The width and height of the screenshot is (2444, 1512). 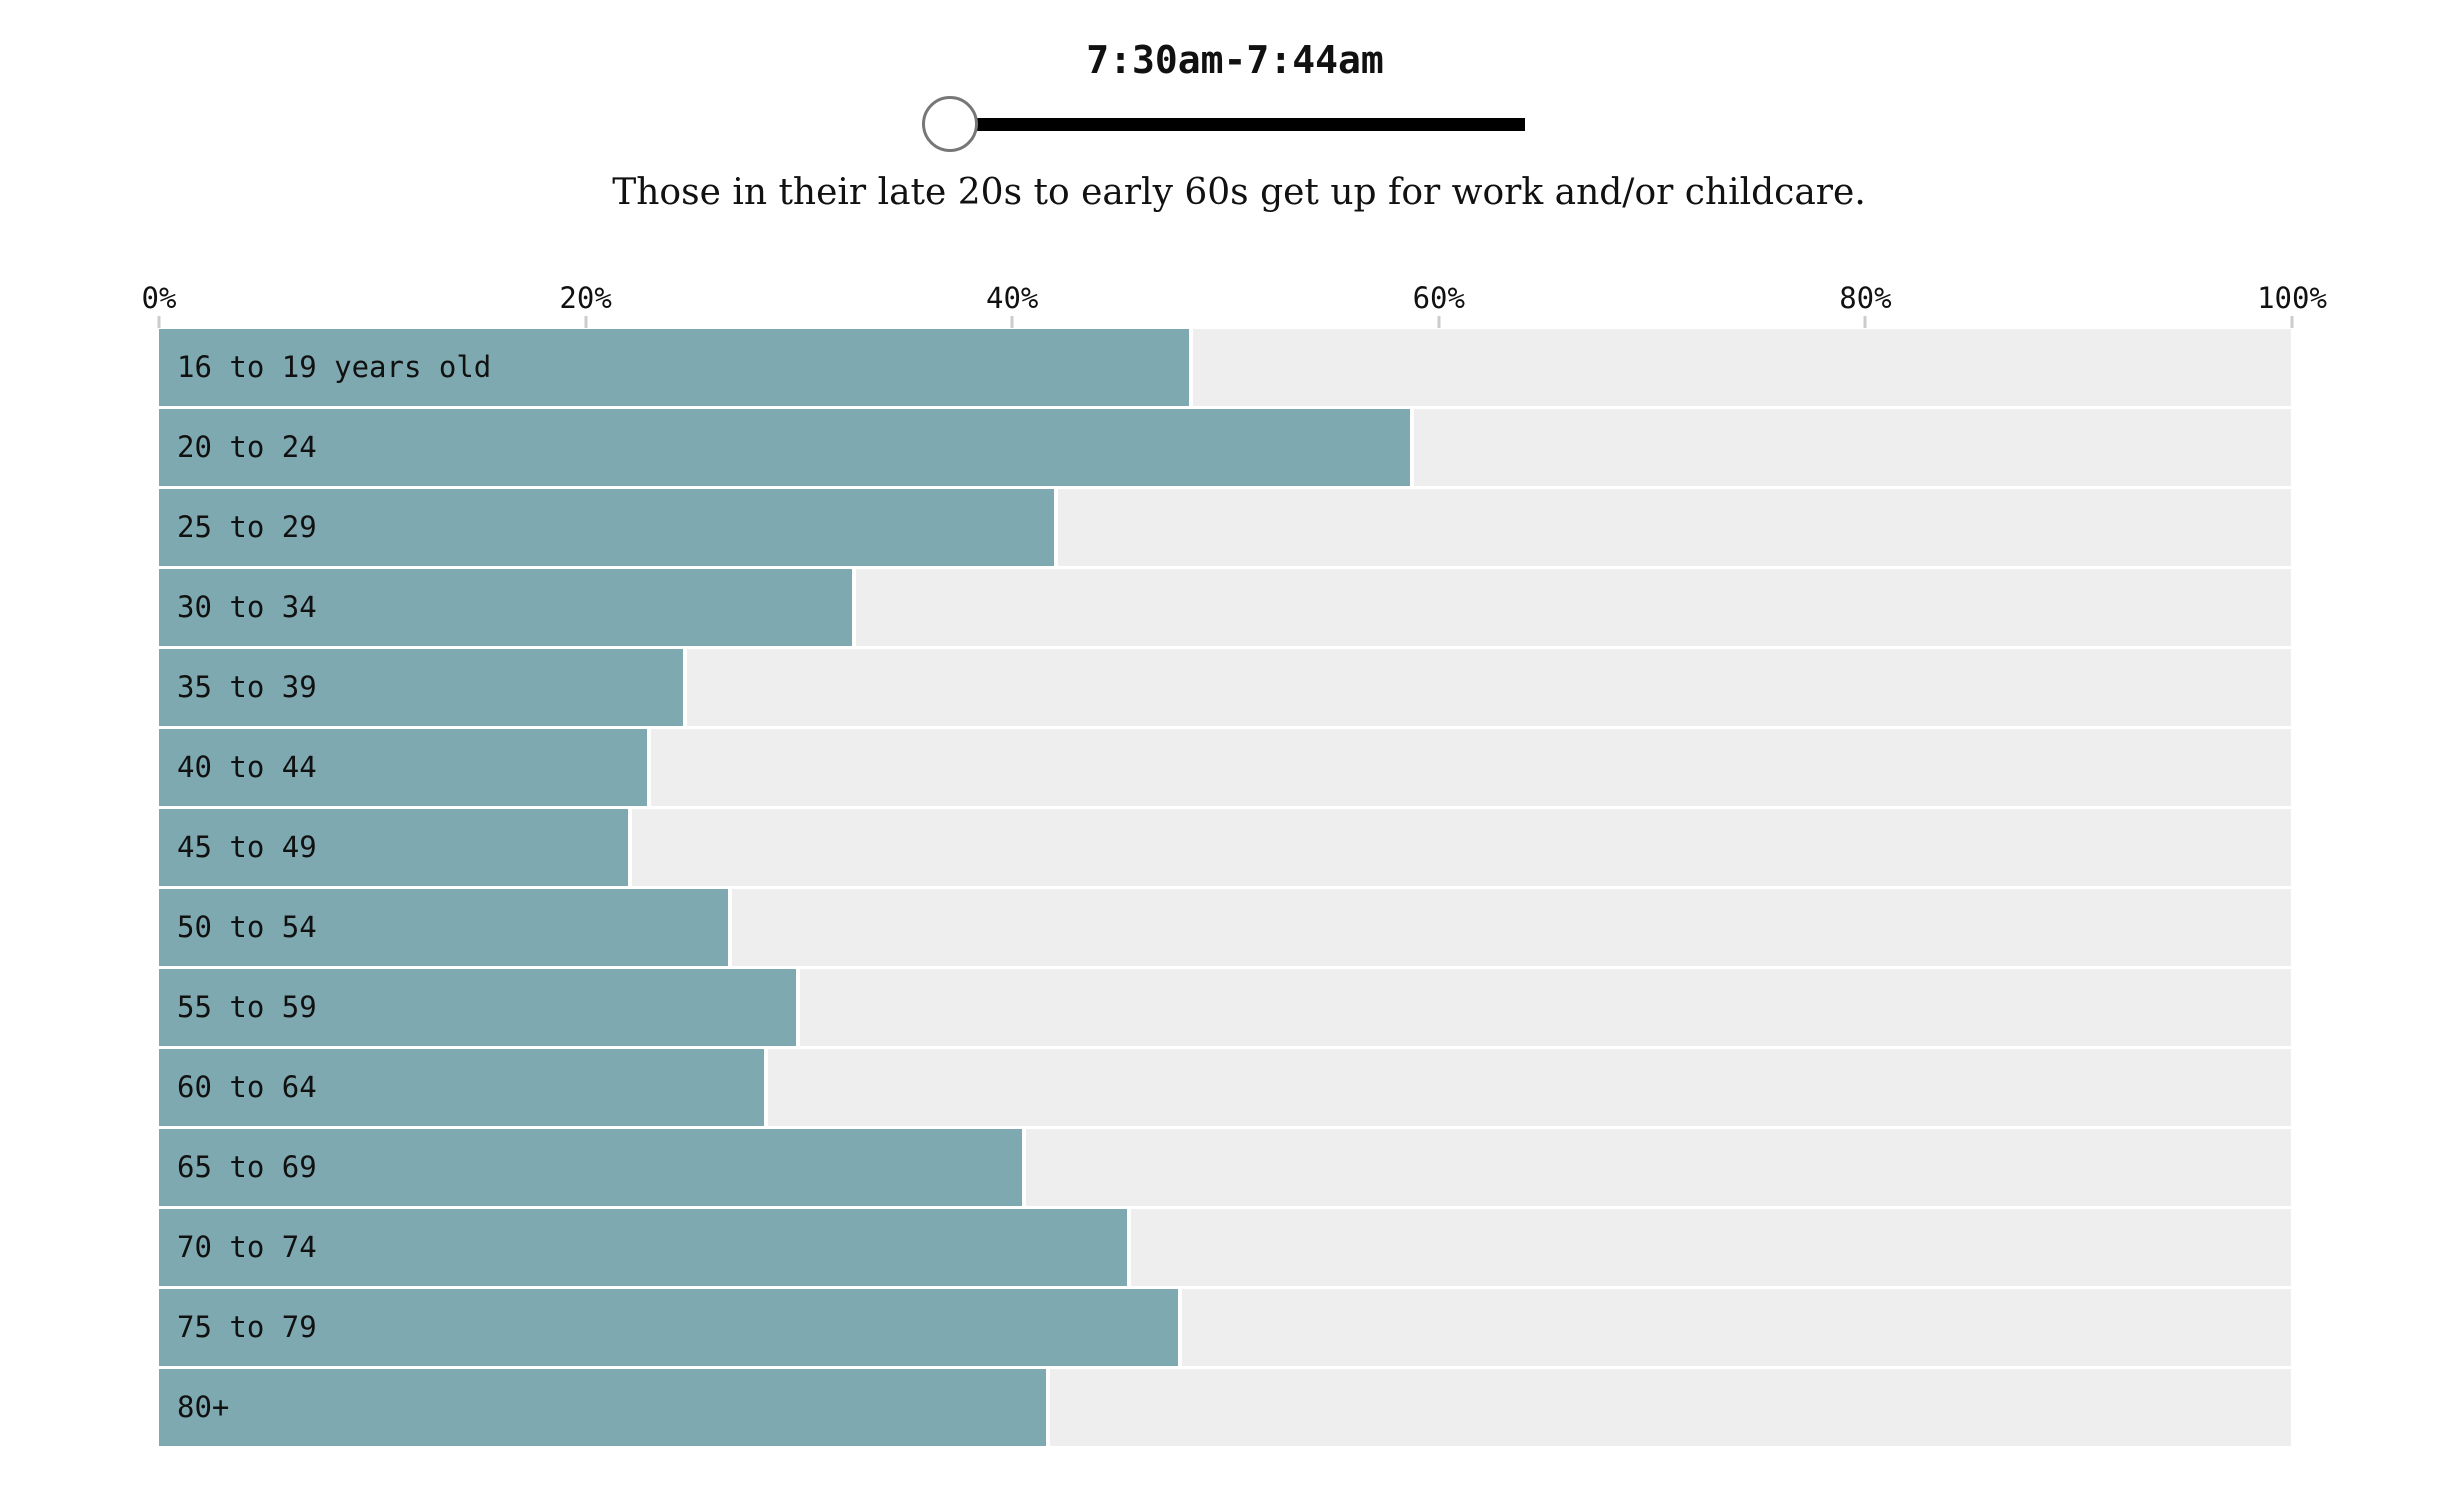 What do you see at coordinates (1225, 1407) in the screenshot?
I see `bar-row: 80+` at bounding box center [1225, 1407].